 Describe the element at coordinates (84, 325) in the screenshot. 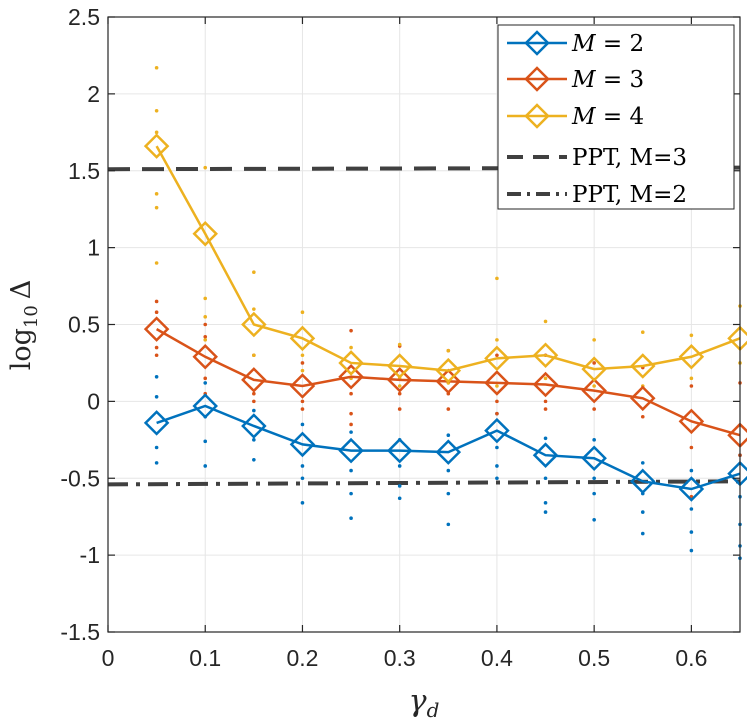

I see `y-tick-label: 0.5` at that location.